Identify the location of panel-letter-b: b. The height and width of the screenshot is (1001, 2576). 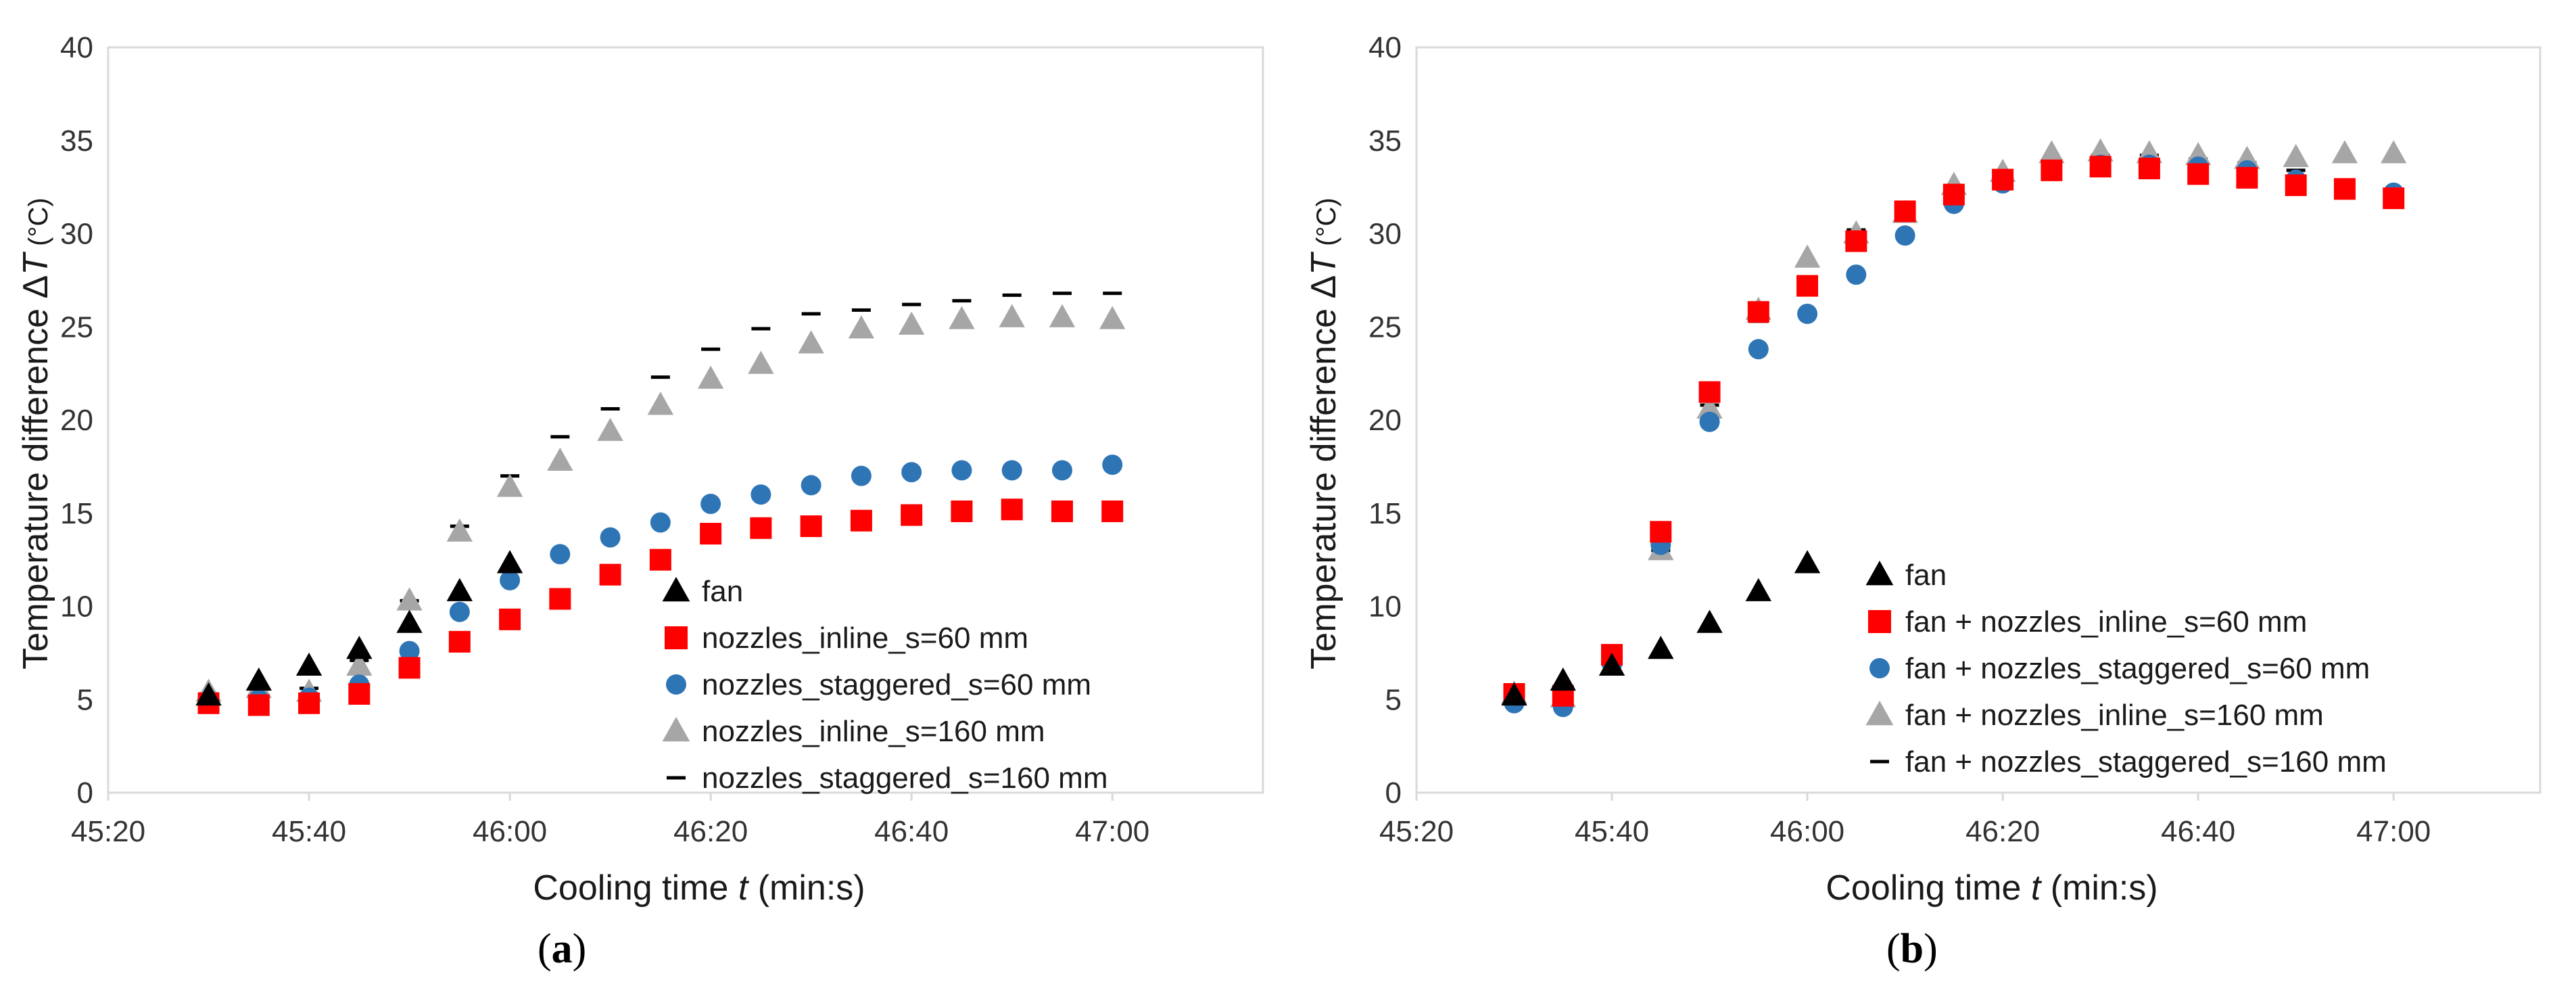
(1912, 949).